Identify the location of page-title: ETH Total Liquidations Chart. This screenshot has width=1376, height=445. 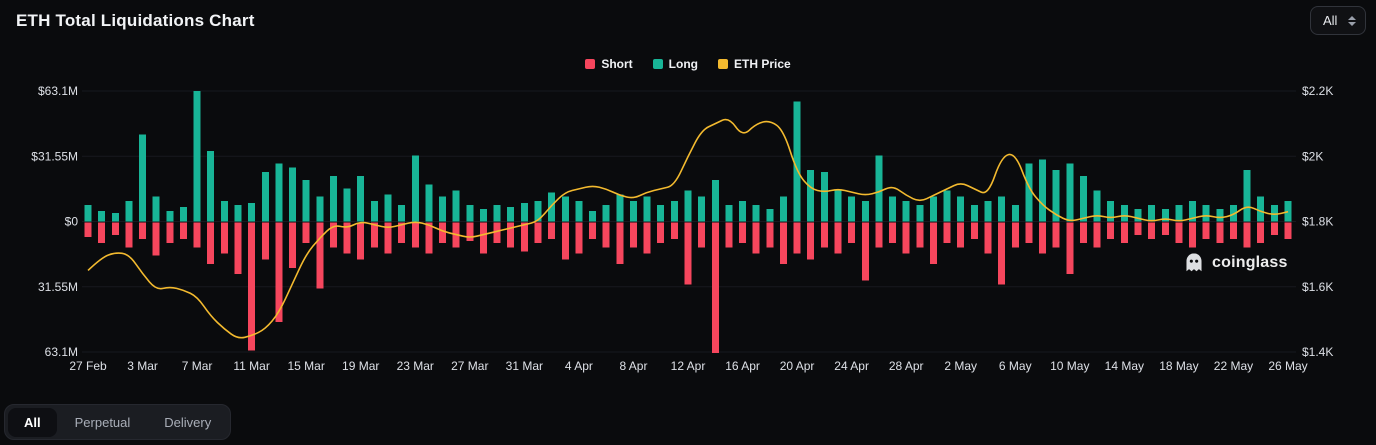
(135, 20).